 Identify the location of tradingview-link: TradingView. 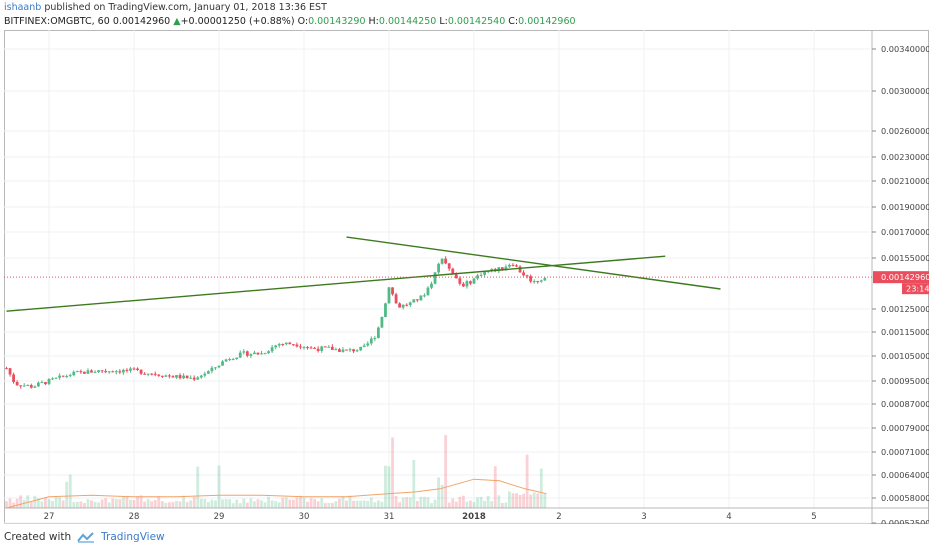
(133, 537).